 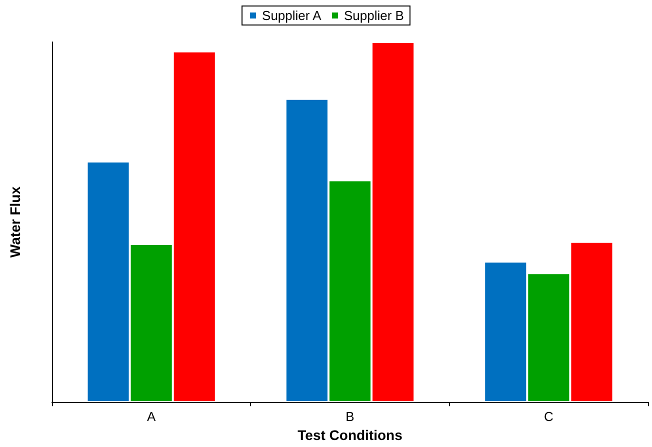 What do you see at coordinates (350, 435) in the screenshot?
I see `x-axis-title: Test Conditions` at bounding box center [350, 435].